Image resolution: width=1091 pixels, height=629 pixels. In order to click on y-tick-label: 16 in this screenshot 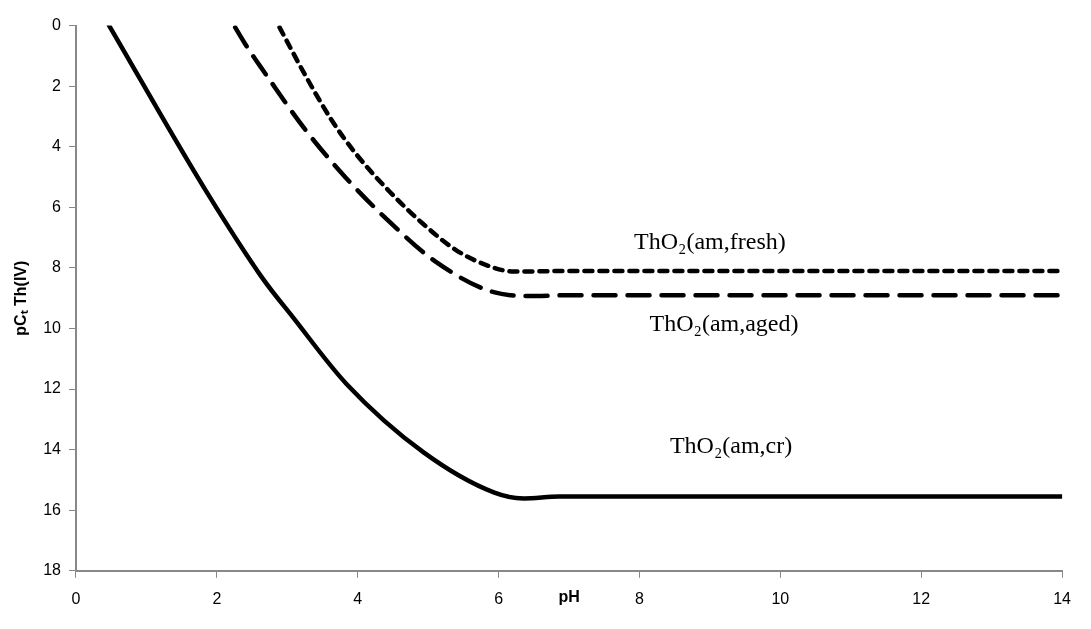, I will do `click(52, 509)`.